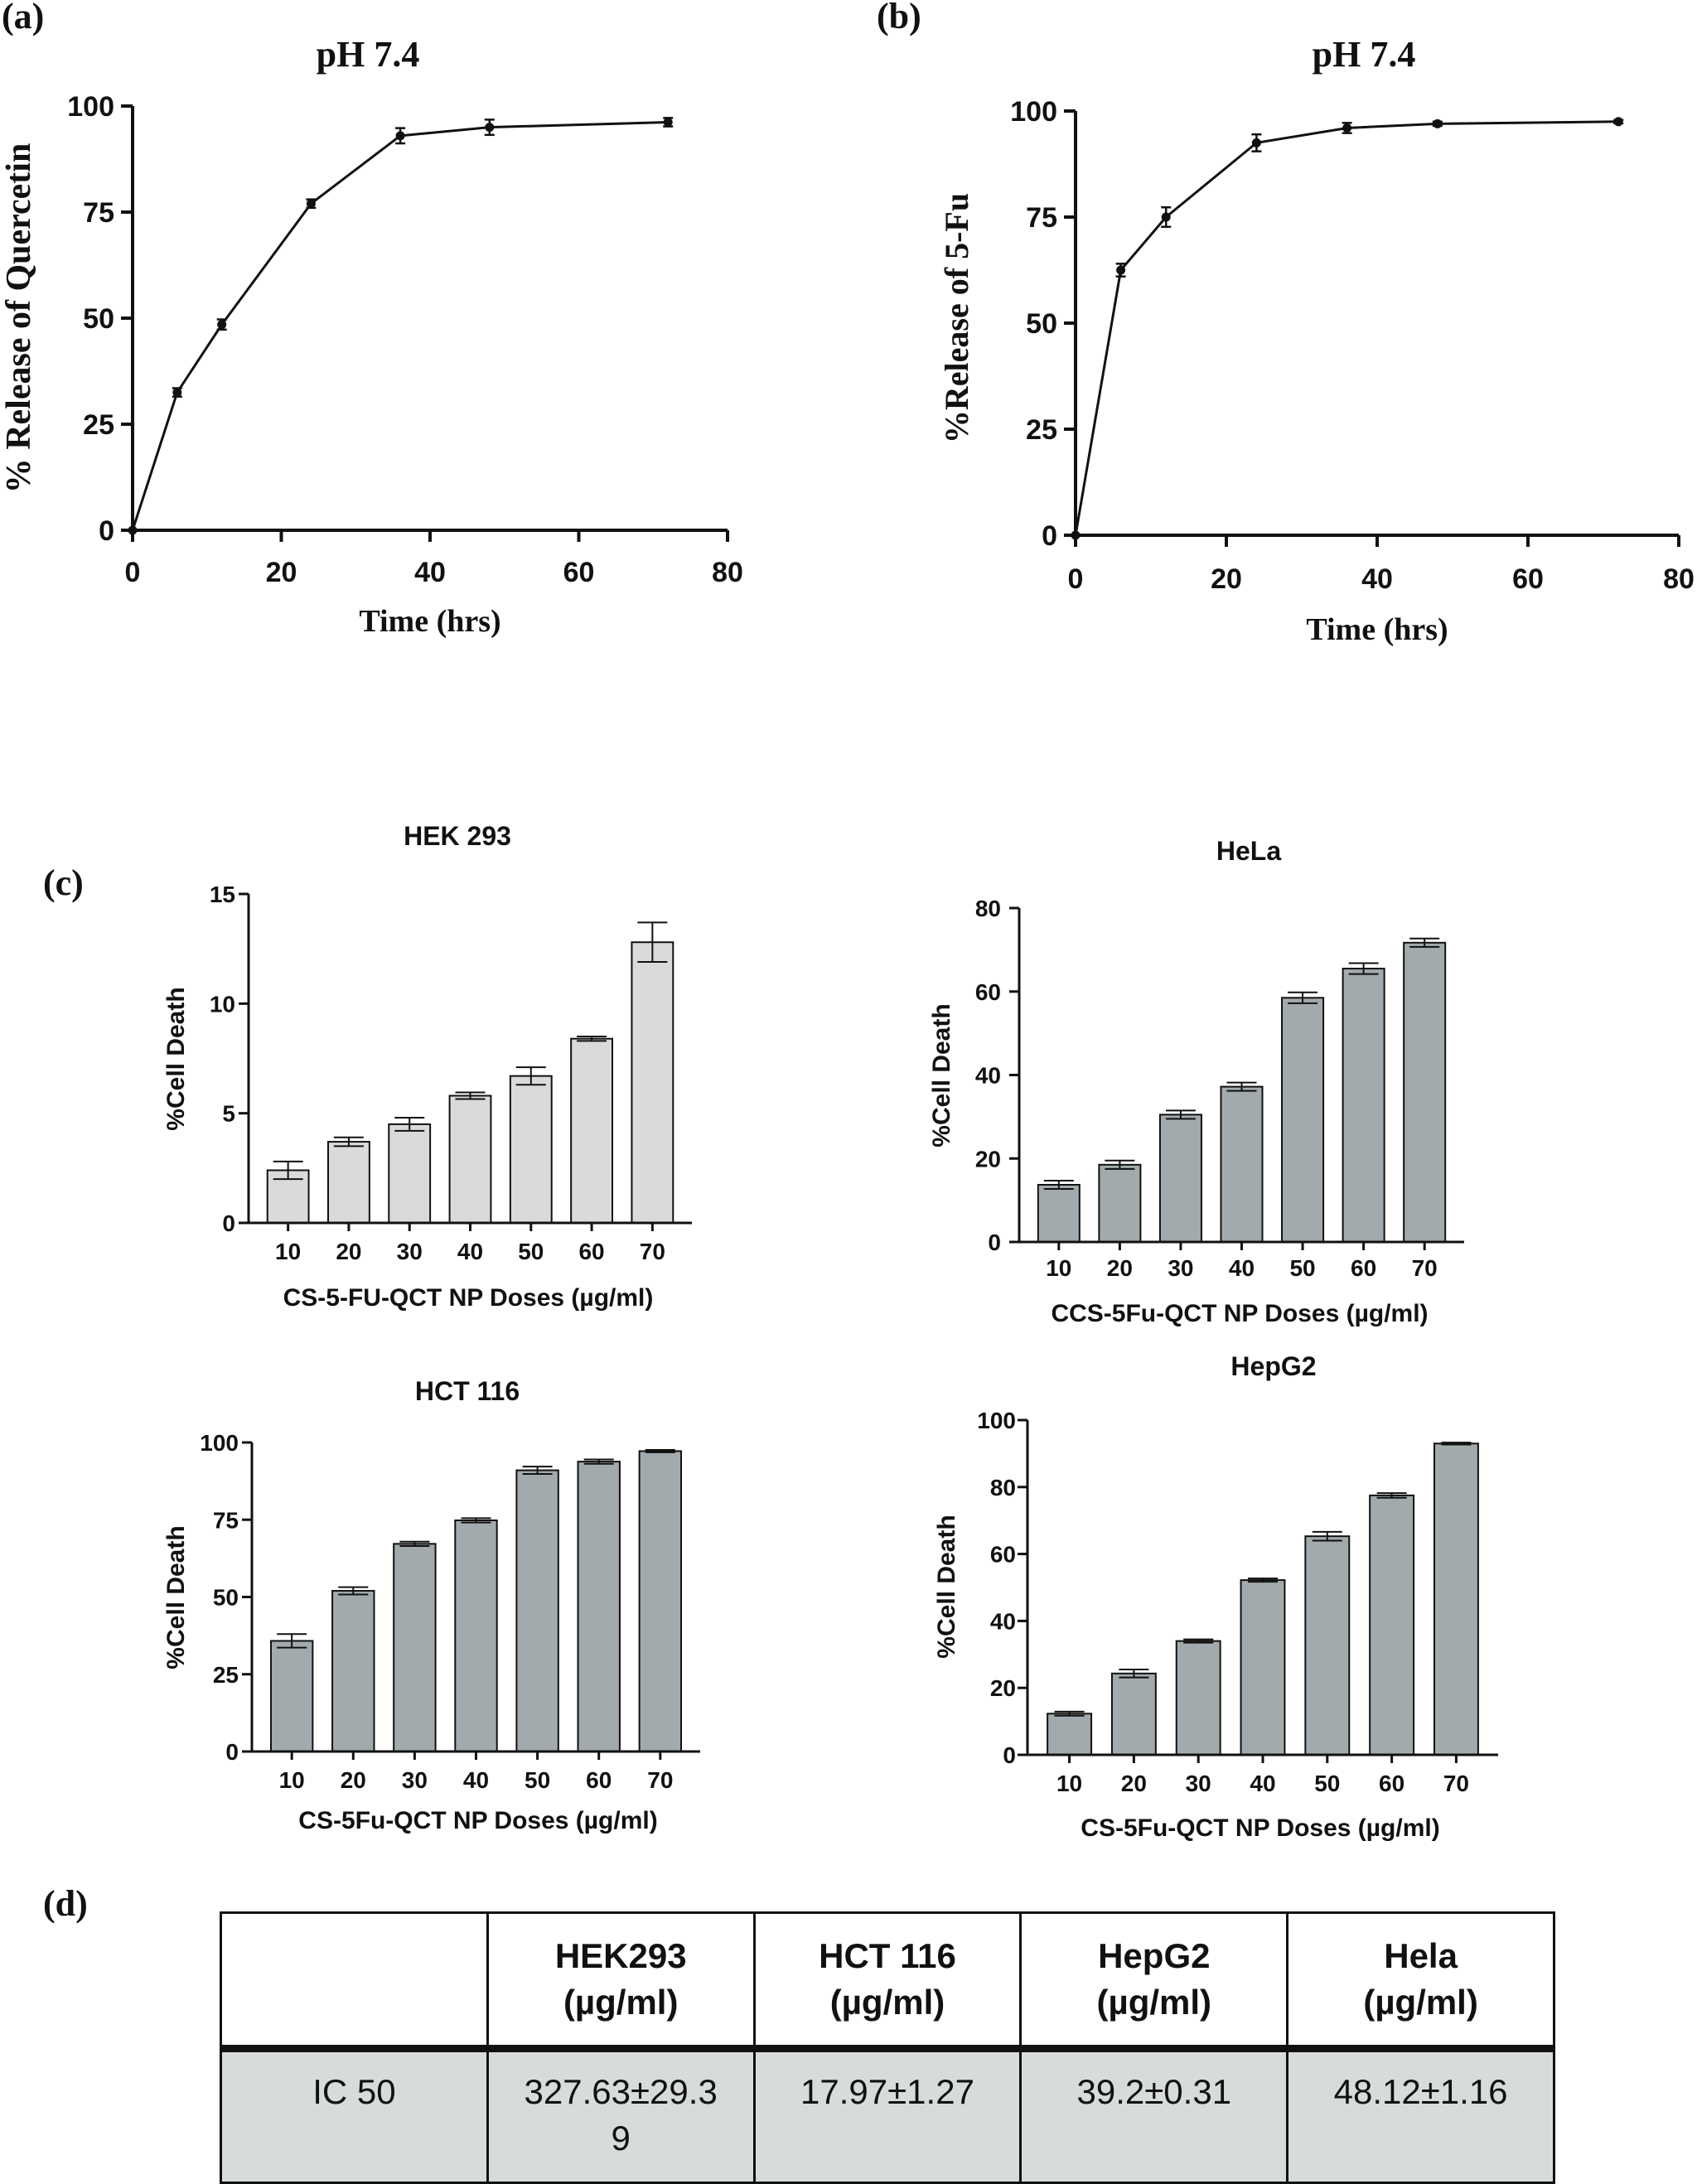 The height and width of the screenshot is (2184, 1697). Describe the element at coordinates (887, 1981) in the screenshot. I see `table-header-hct116: HCT 116 (µg/ml)` at that location.